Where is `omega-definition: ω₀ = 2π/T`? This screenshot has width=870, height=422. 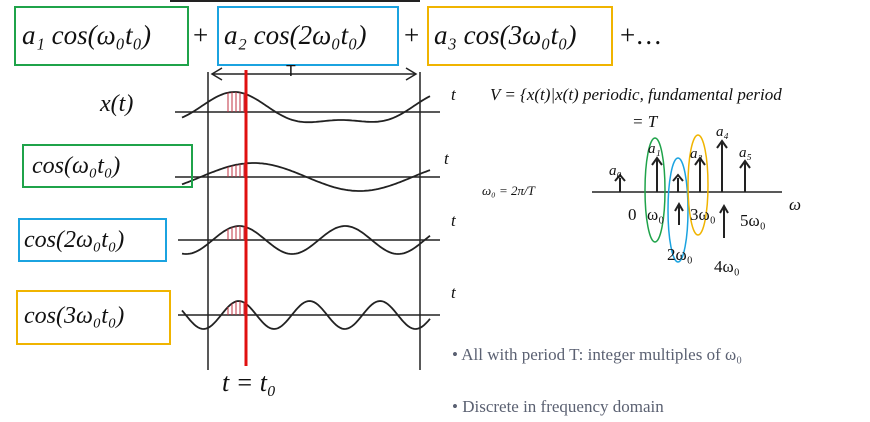 omega-definition: ω₀ = 2π/T is located at coordinates (508, 190).